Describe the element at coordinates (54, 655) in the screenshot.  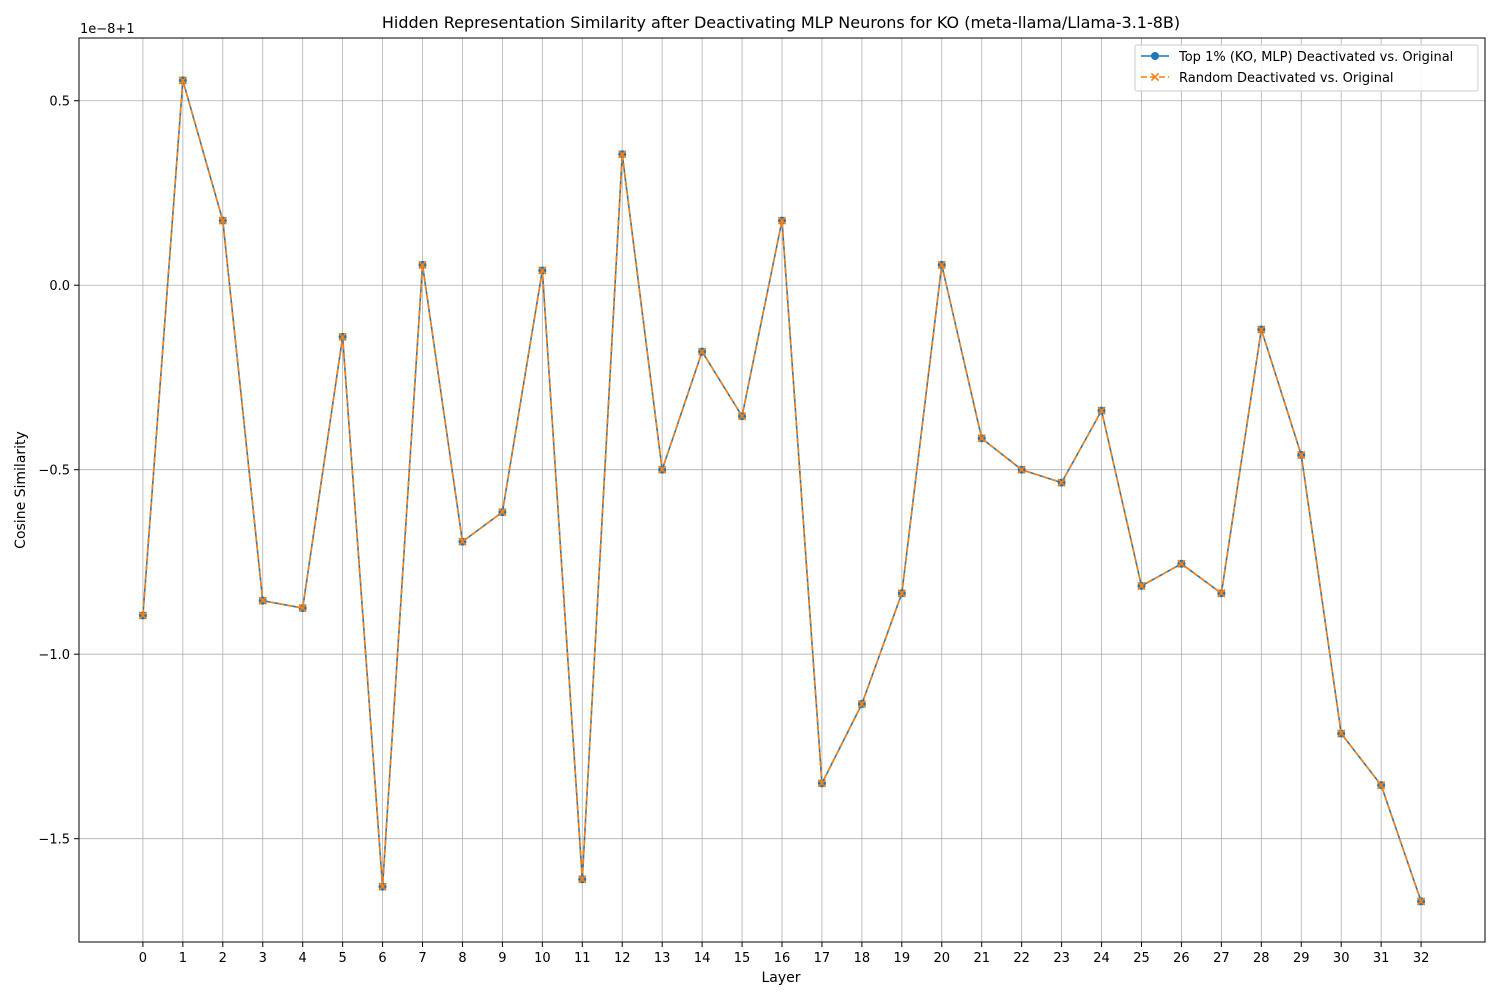
I see `y-tick-label: −1.0` at that location.